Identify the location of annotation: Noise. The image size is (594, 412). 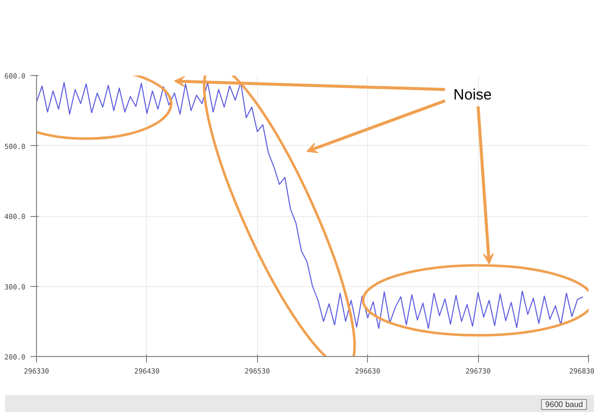
(472, 95).